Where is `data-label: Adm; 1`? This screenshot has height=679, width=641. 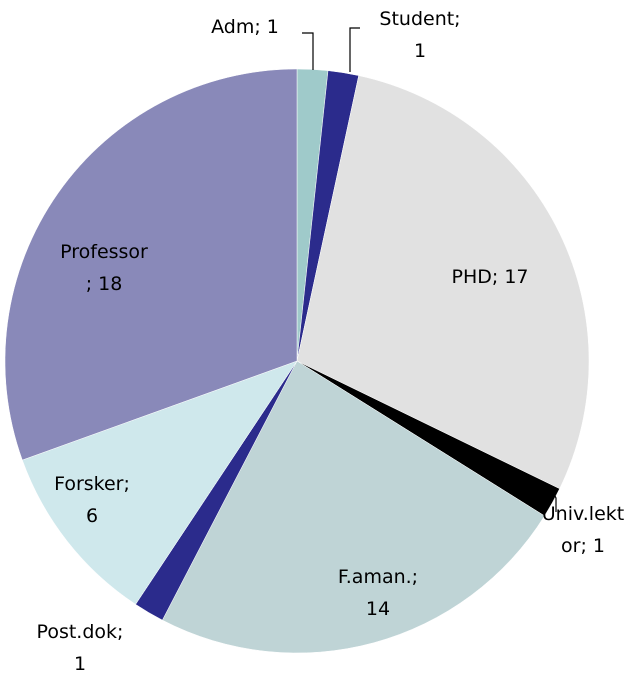
data-label: Adm; 1 is located at coordinates (245, 27).